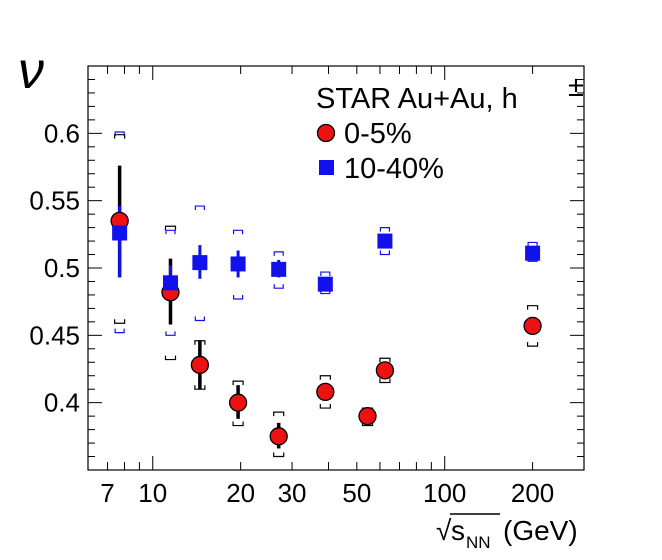 This screenshot has height=560, width=662. What do you see at coordinates (444, 530) in the screenshot?
I see `x-axis-title-root: √` at bounding box center [444, 530].